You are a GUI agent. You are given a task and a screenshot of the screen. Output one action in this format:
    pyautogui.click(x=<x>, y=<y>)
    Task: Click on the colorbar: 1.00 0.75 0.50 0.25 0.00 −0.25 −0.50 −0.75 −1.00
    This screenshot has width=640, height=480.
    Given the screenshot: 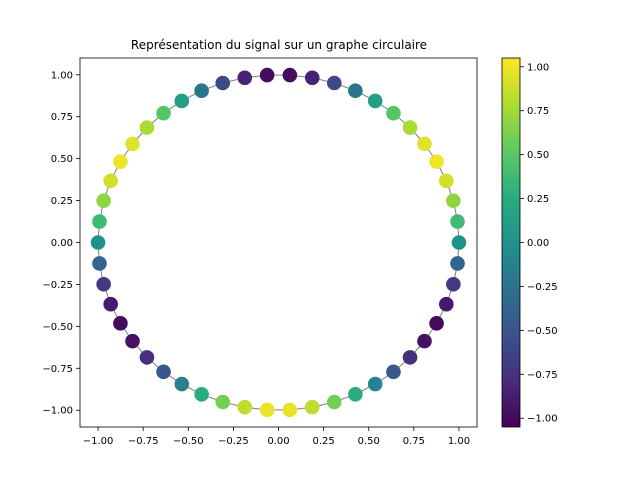 What is the action you would take?
    pyautogui.click(x=529, y=242)
    